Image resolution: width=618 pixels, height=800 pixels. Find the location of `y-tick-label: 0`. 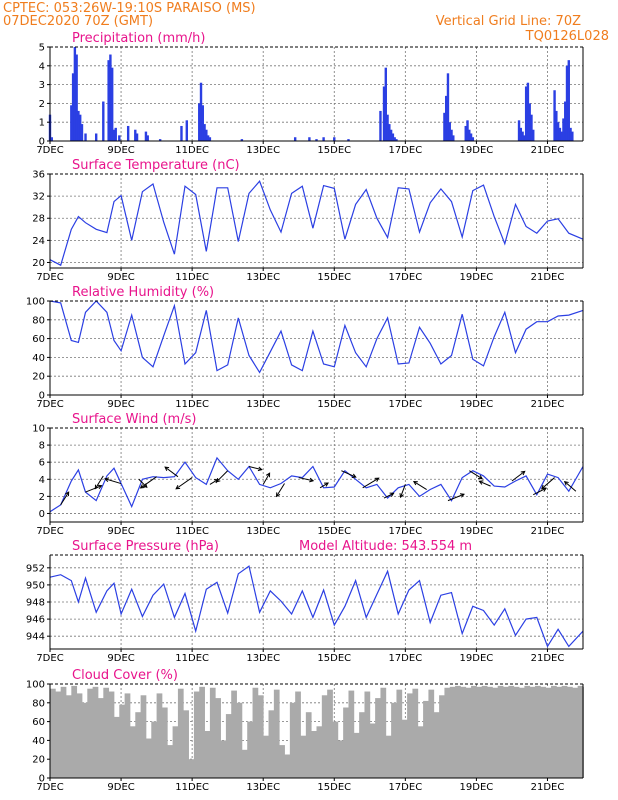

y-tick-label: 0 is located at coordinates (42, 514).